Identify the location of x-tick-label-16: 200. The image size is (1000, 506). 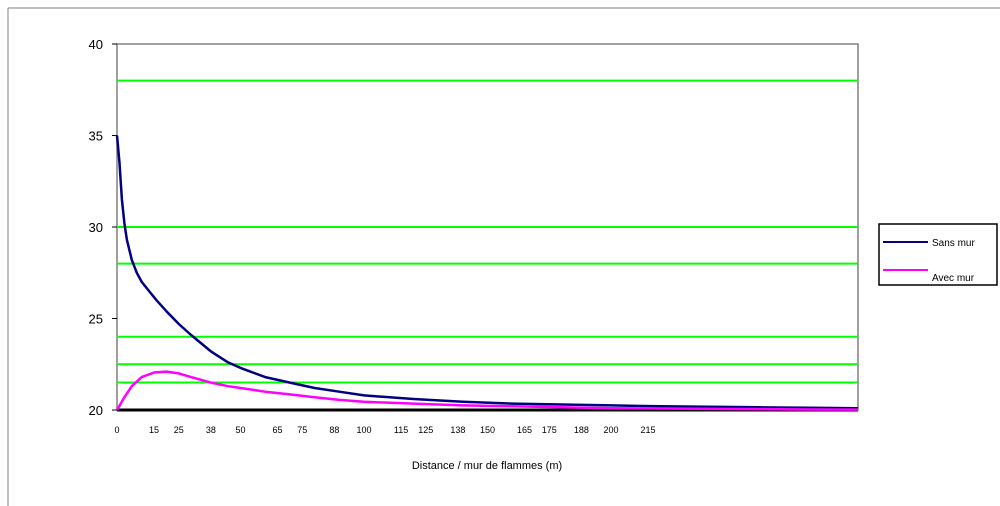
(610, 430).